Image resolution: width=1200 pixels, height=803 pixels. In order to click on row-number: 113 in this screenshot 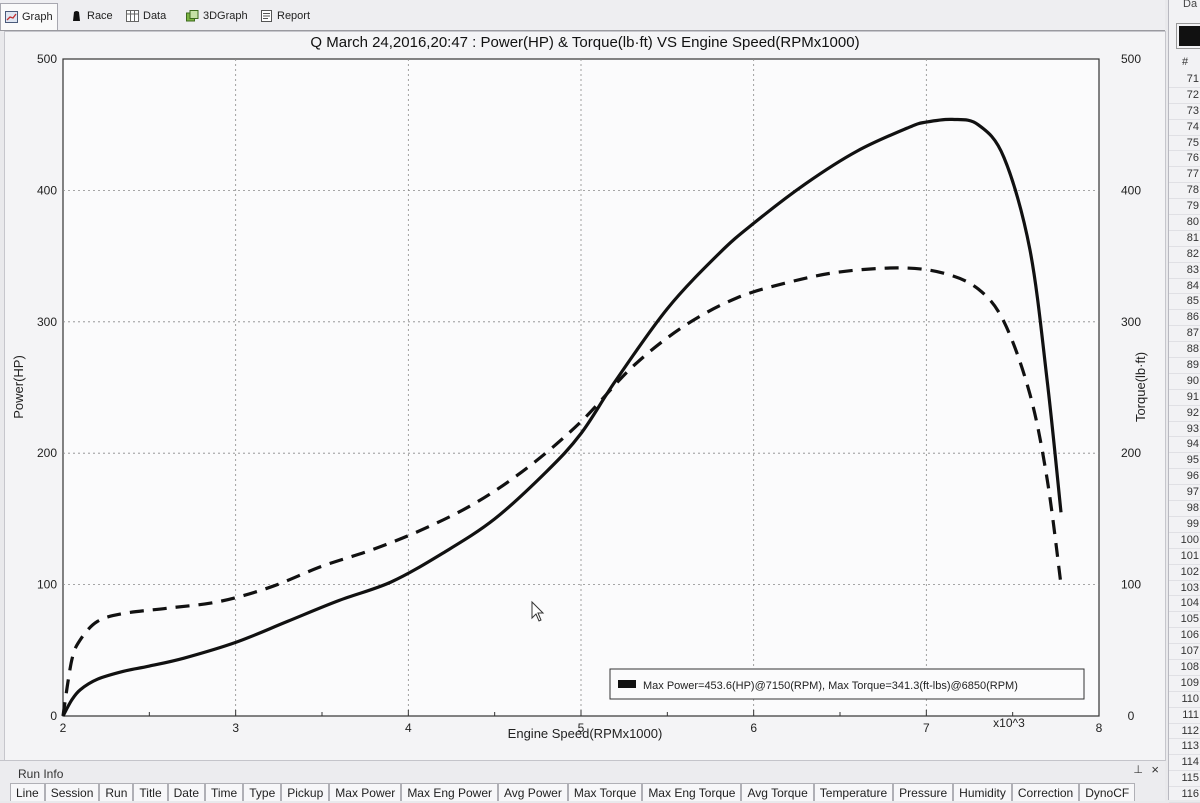, I will do `click(1184, 747)`.